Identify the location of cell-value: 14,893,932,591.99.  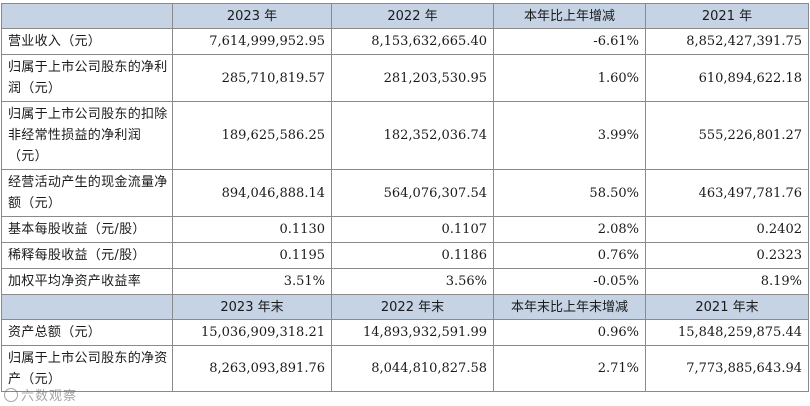
(412, 332).